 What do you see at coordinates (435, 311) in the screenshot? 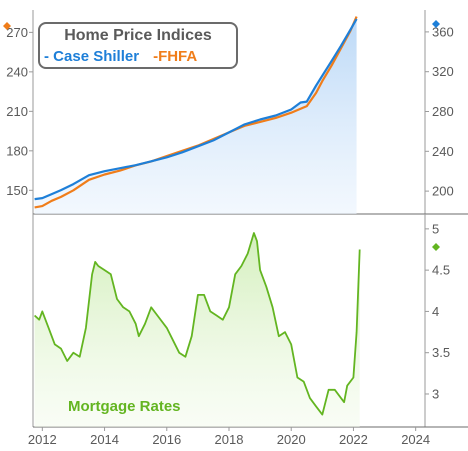
I see `rate-axis-tick-label: 4` at bounding box center [435, 311].